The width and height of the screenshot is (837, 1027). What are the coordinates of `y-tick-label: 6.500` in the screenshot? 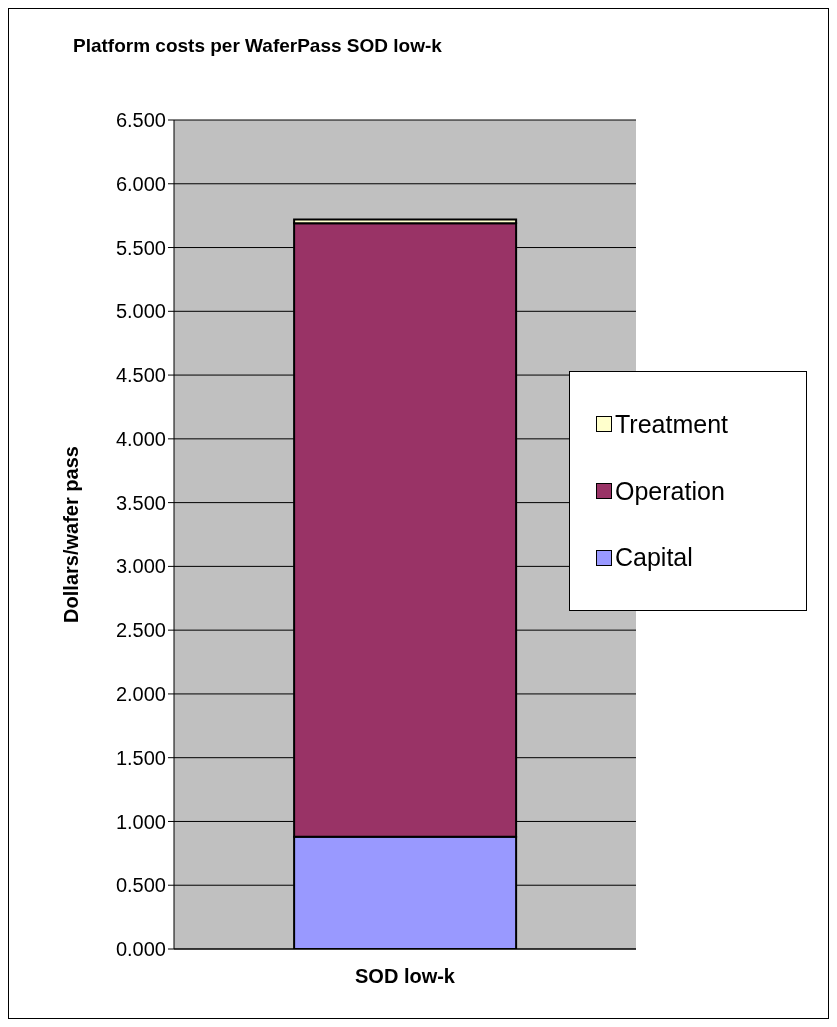 It's located at (140, 120).